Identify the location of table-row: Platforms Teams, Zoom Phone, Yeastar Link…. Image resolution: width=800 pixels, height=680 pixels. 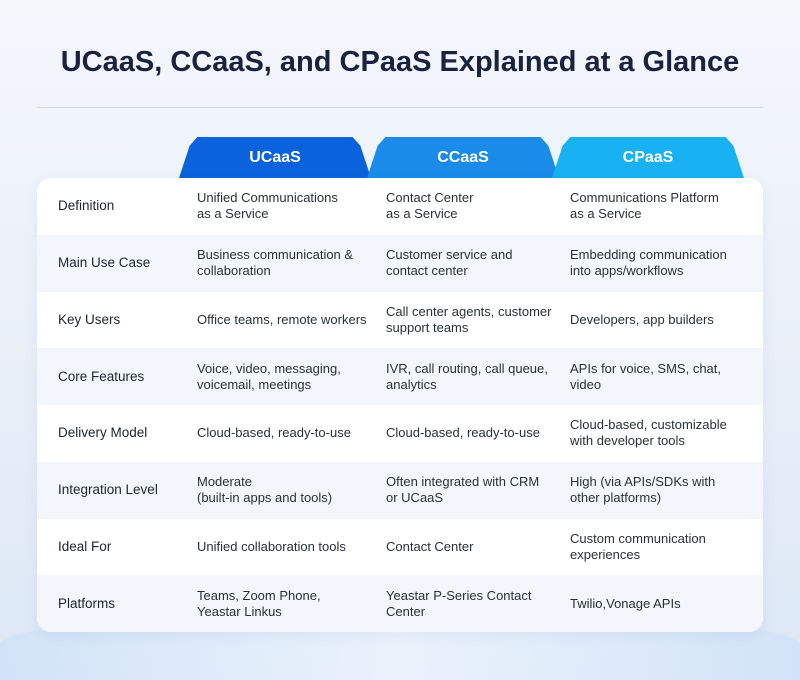
(400, 603).